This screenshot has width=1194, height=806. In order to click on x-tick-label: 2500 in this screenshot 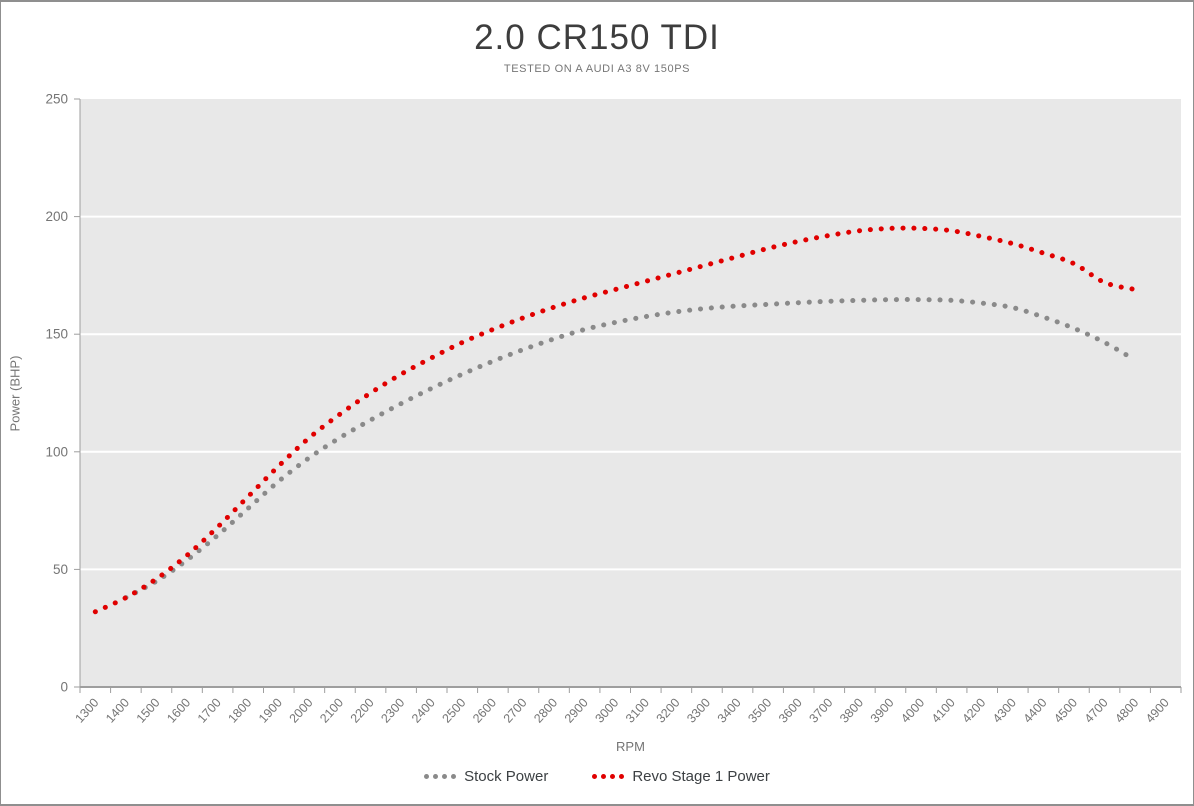, I will do `click(454, 711)`.